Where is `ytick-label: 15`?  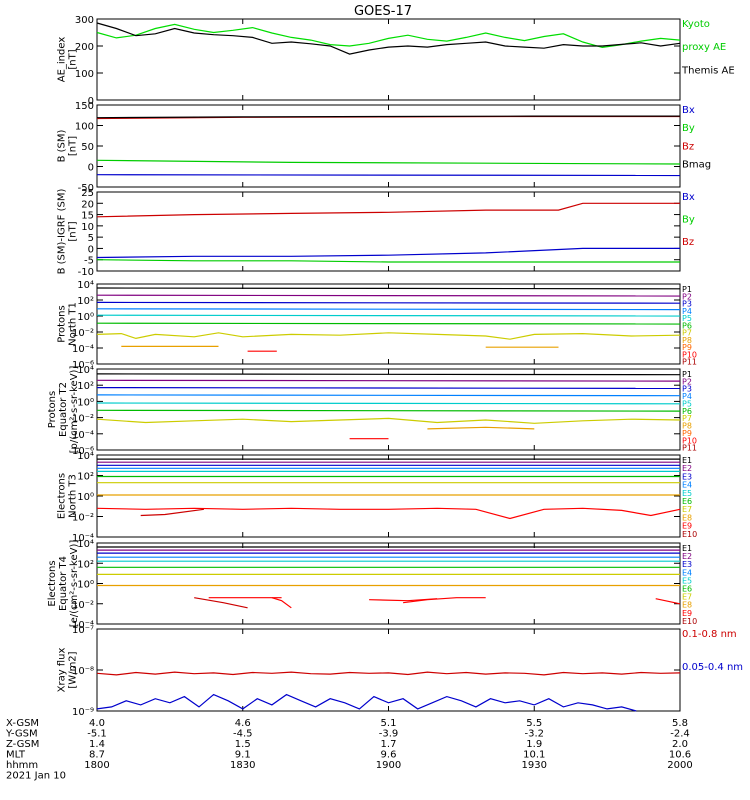
ytick-label: 15 is located at coordinates (87, 216).